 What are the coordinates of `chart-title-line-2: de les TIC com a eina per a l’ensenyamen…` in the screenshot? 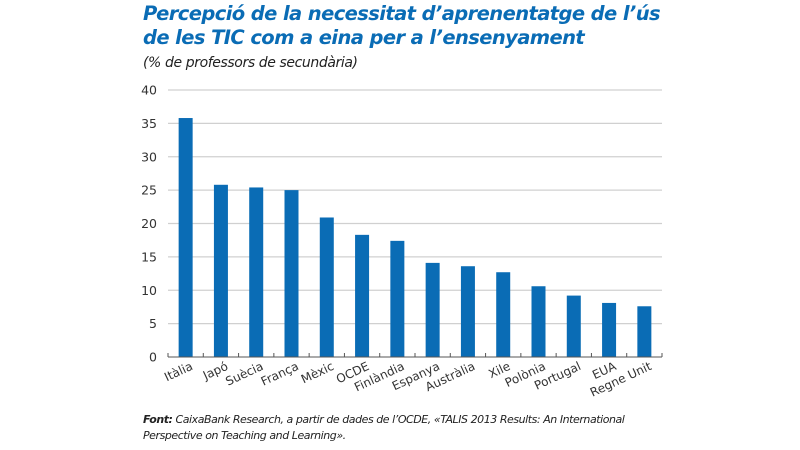 It's located at (364, 37).